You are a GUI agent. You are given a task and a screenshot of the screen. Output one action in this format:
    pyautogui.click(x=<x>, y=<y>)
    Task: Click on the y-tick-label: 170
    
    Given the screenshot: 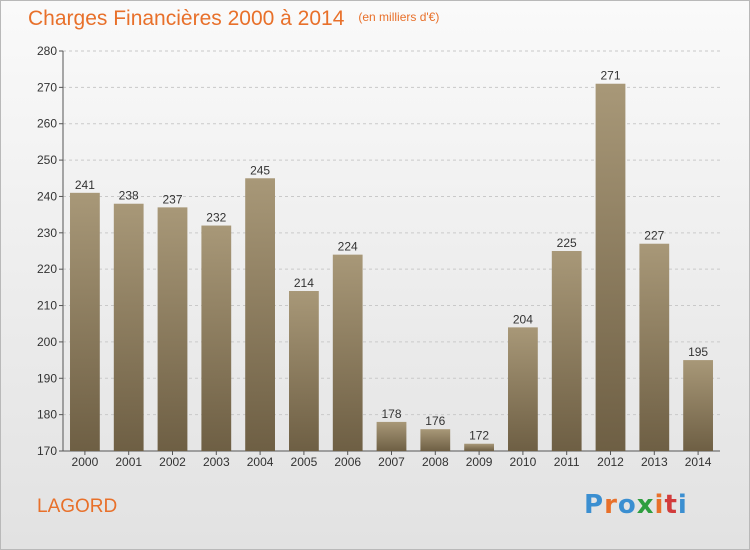 What is the action you would take?
    pyautogui.click(x=47, y=451)
    